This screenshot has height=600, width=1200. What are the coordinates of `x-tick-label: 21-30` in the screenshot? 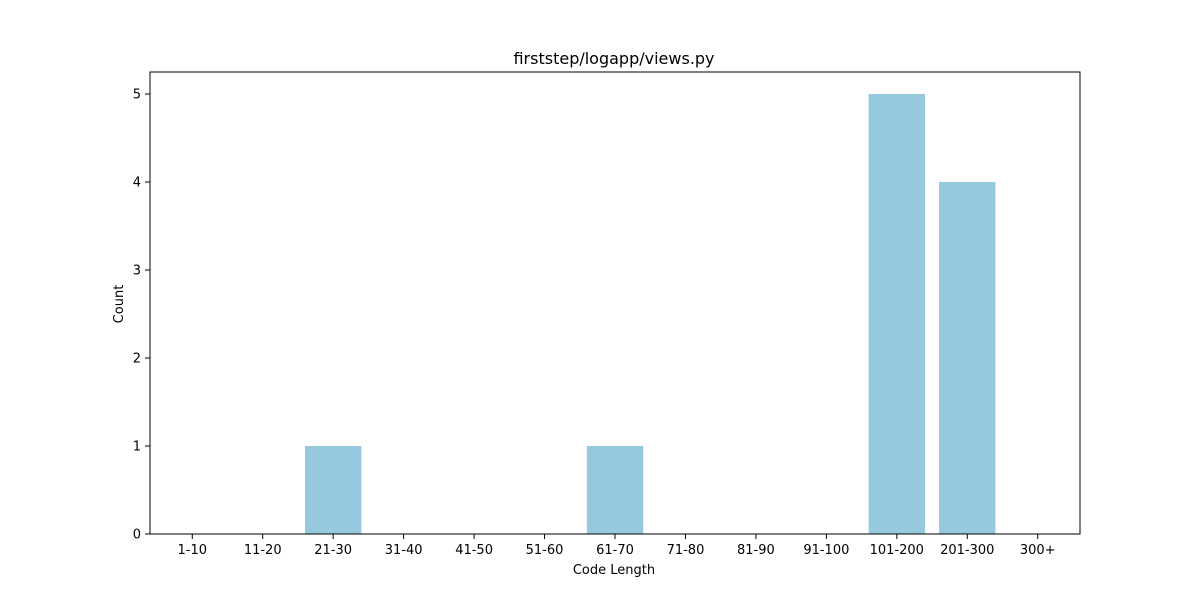 It's located at (333, 550).